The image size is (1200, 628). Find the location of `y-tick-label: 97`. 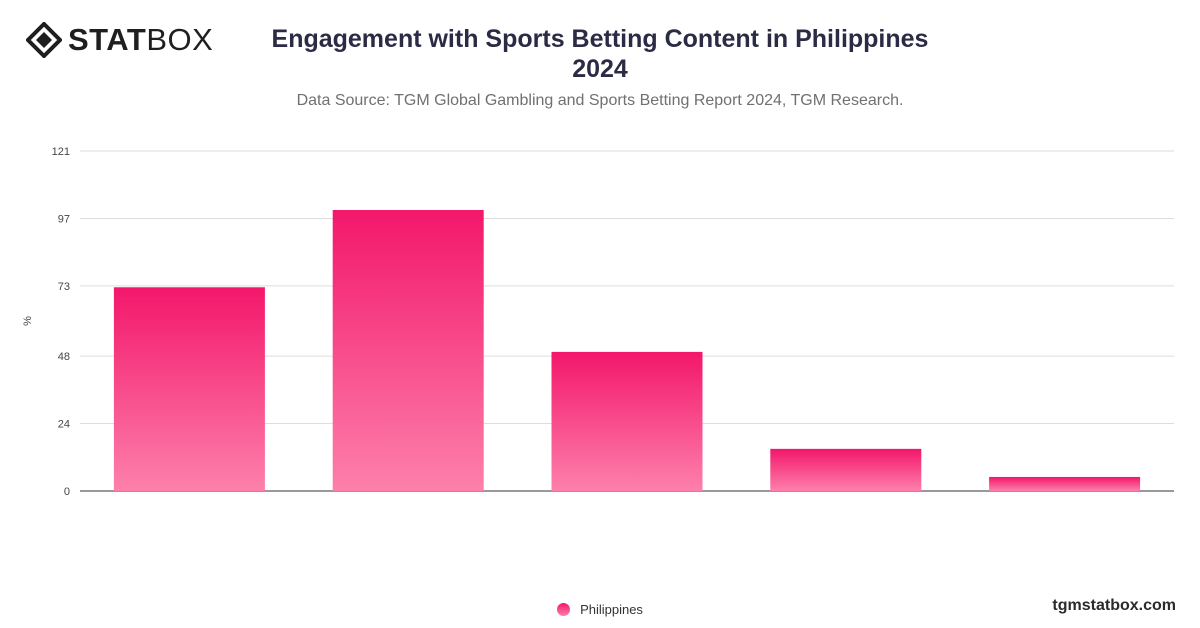

y-tick-label: 97 is located at coordinates (64, 219).